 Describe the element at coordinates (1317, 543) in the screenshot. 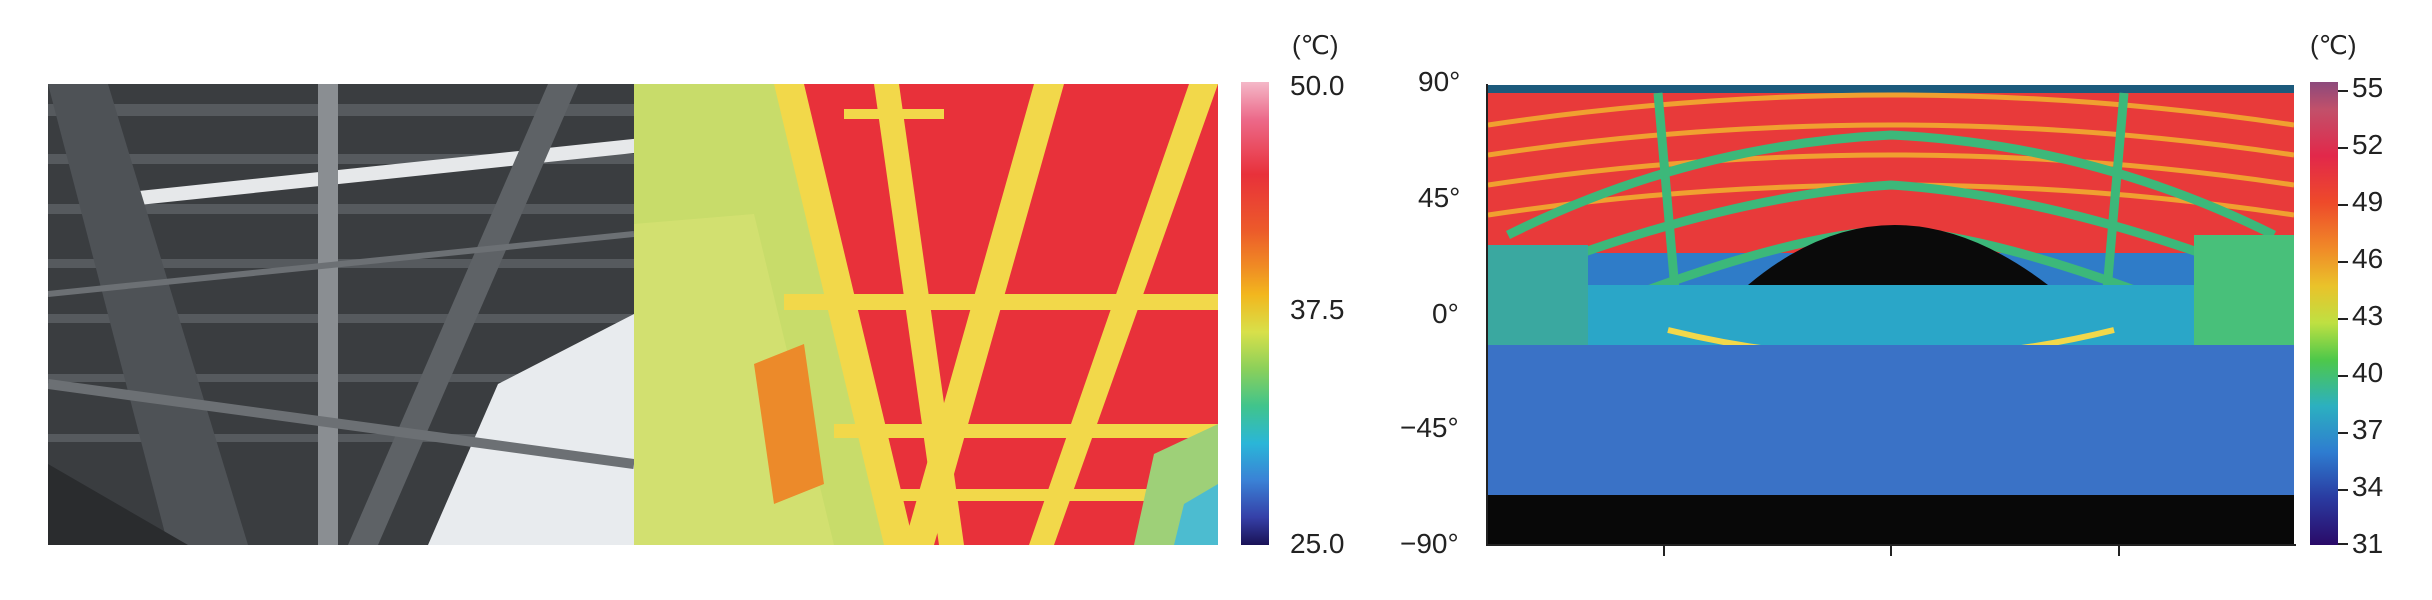

I see `left-scale-tick-min: 25.0` at that location.